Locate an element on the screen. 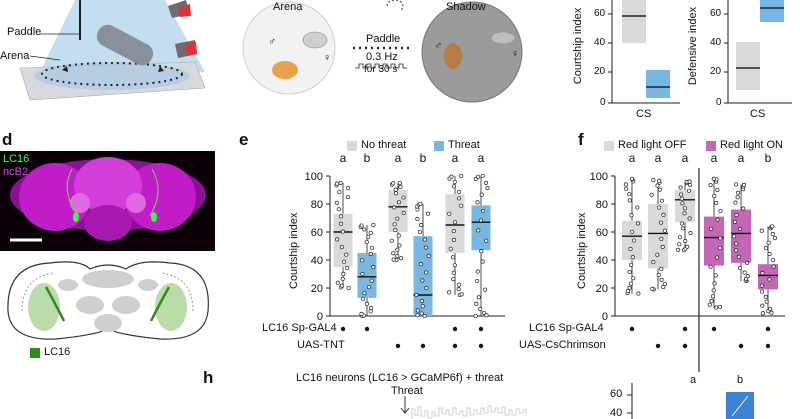 This screenshot has height=419, width=800. h-ytick-60: 60 is located at coordinates (616, 394).